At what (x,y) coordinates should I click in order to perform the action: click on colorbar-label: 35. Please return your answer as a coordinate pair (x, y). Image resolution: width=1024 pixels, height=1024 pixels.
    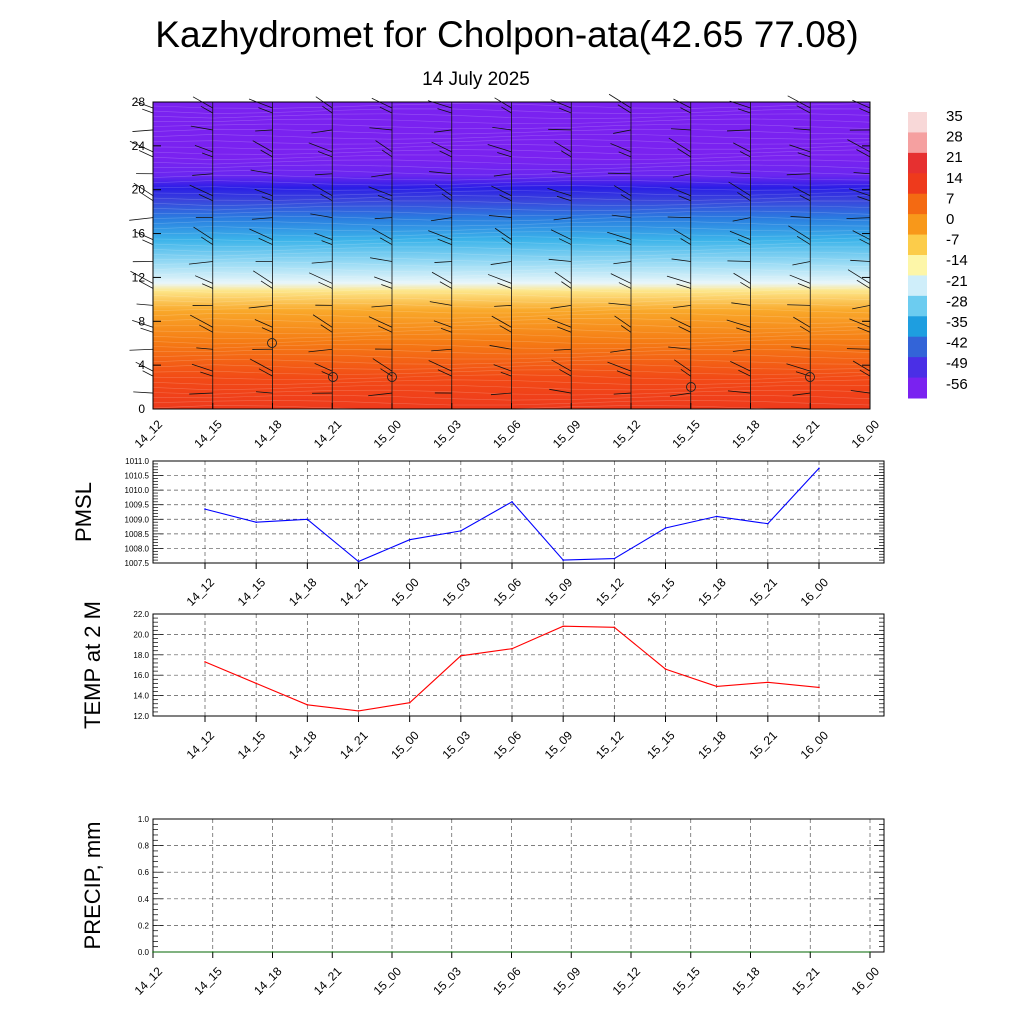
    Looking at the image, I should click on (954, 116).